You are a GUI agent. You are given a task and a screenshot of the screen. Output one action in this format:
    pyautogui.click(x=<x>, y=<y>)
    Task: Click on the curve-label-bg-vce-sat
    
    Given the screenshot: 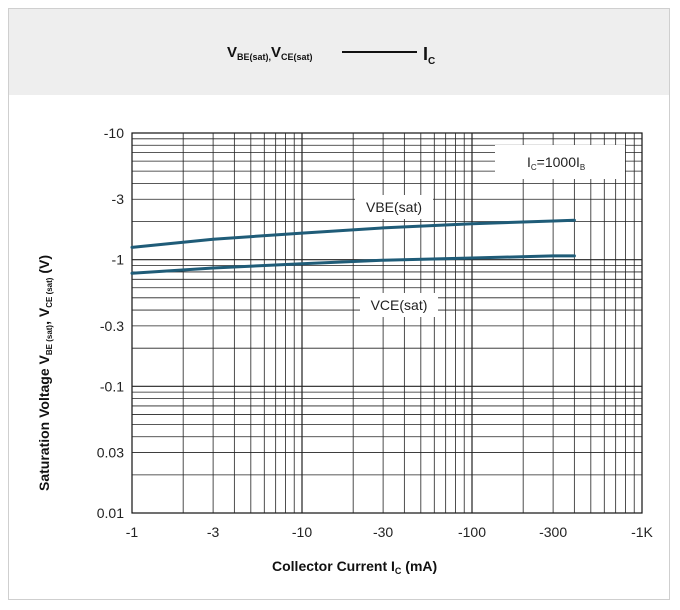 What is the action you would take?
    pyautogui.click(x=399, y=305)
    